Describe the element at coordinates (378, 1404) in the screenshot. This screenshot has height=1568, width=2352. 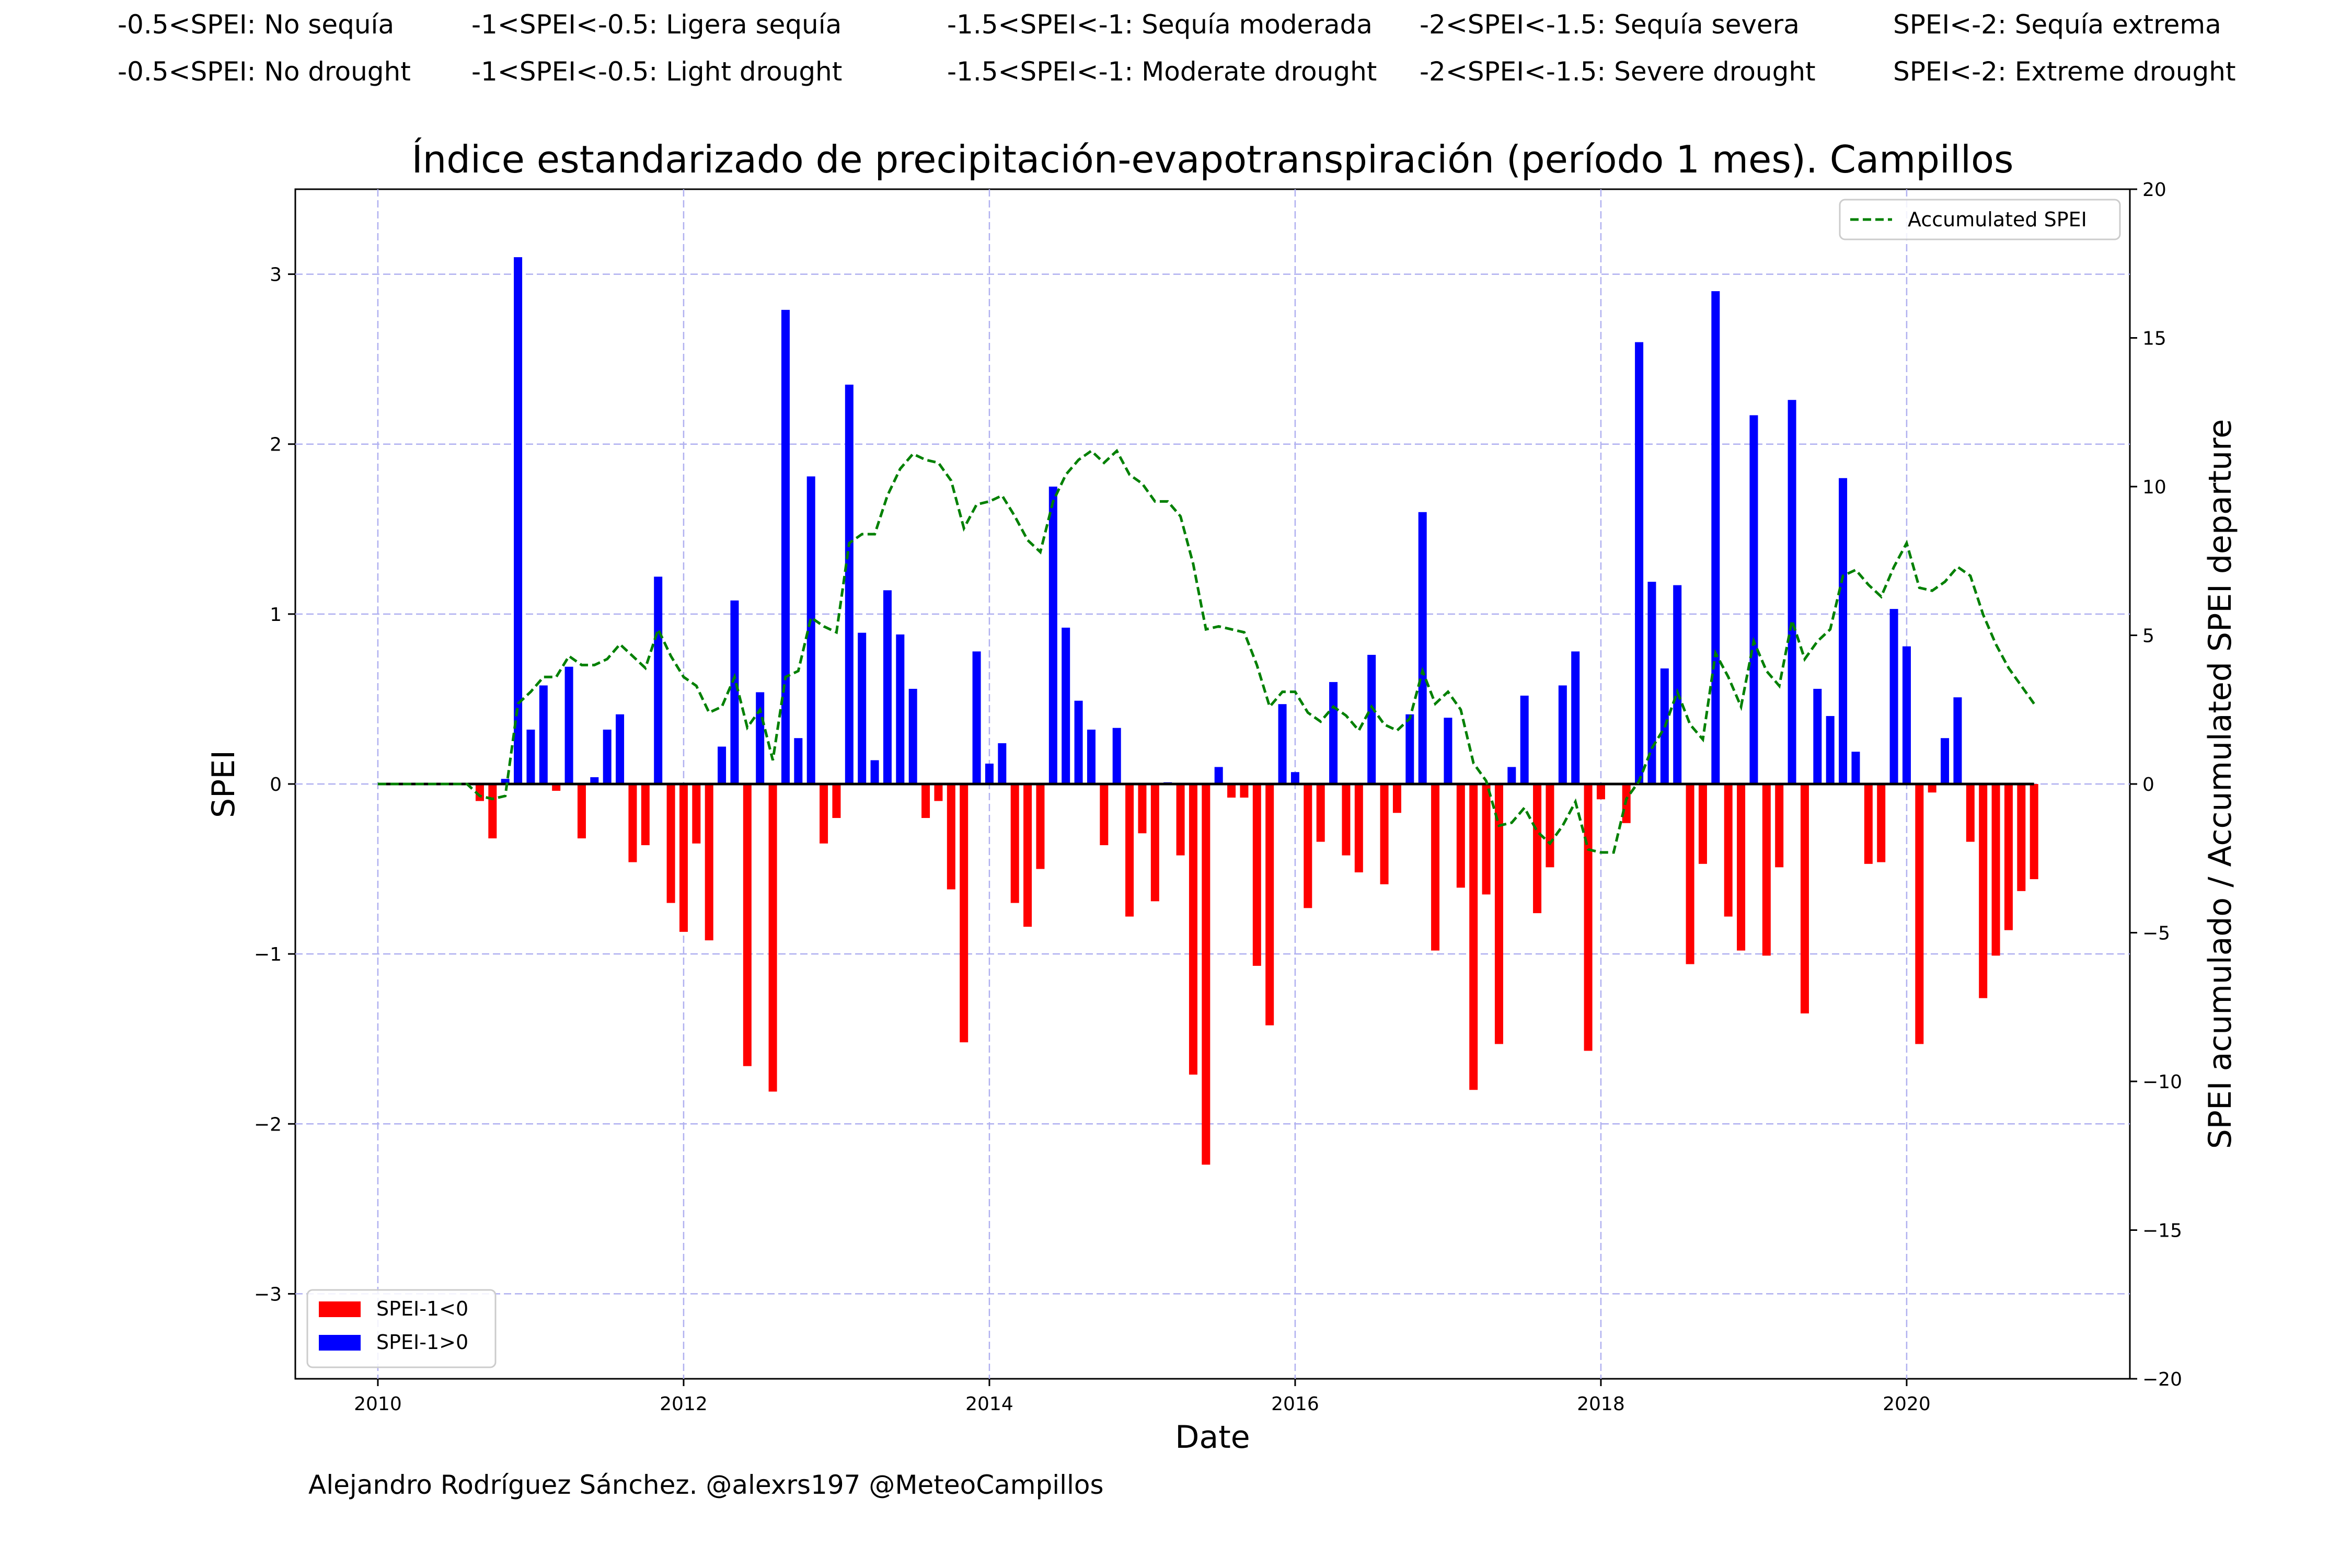
I see `x-tick-label: 2010` at that location.